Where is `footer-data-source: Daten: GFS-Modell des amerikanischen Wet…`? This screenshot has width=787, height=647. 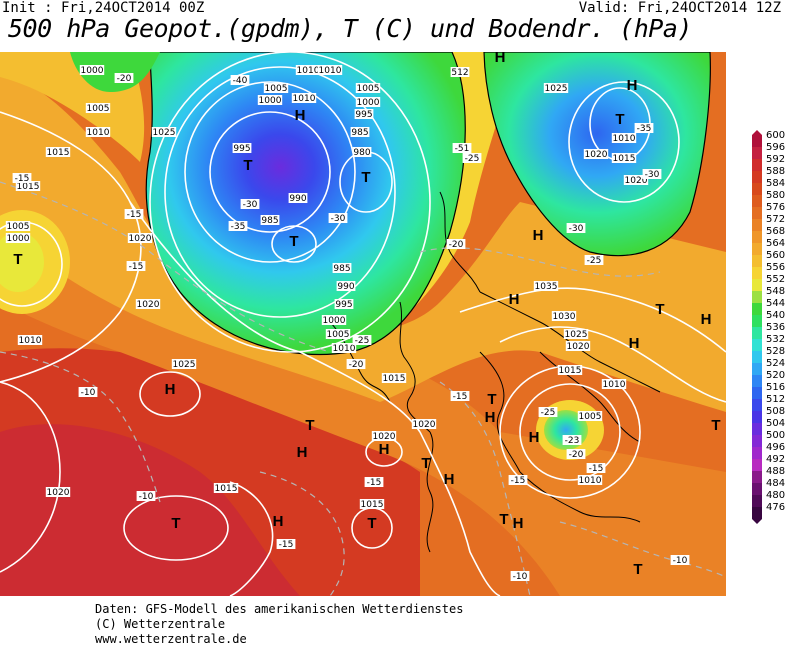 footer-data-source: Daten: GFS-Modell des amerikanischen Wet… is located at coordinates (279, 609).